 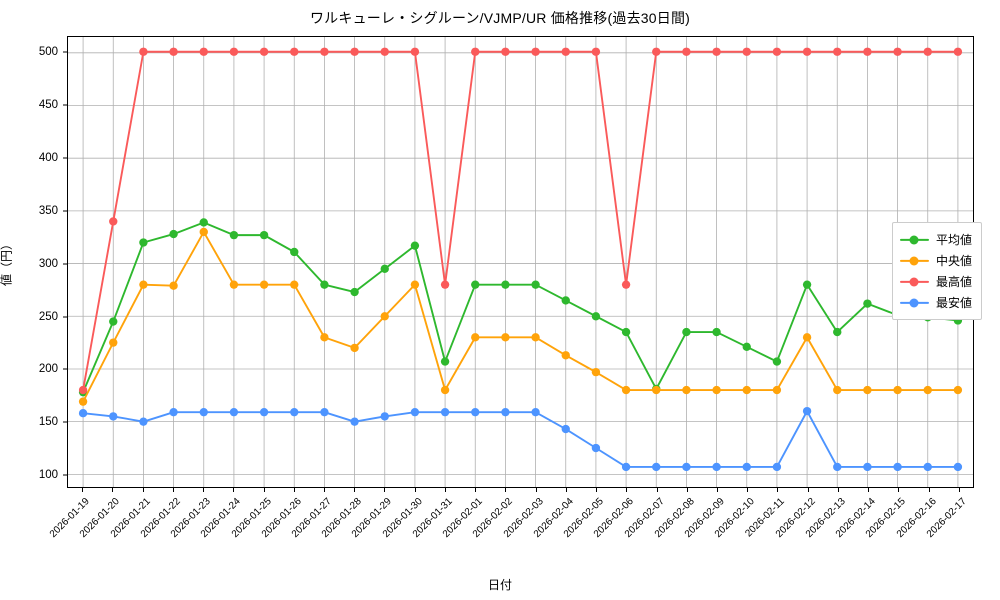 I want to click on y-tick-label: 300, so click(x=48, y=263).